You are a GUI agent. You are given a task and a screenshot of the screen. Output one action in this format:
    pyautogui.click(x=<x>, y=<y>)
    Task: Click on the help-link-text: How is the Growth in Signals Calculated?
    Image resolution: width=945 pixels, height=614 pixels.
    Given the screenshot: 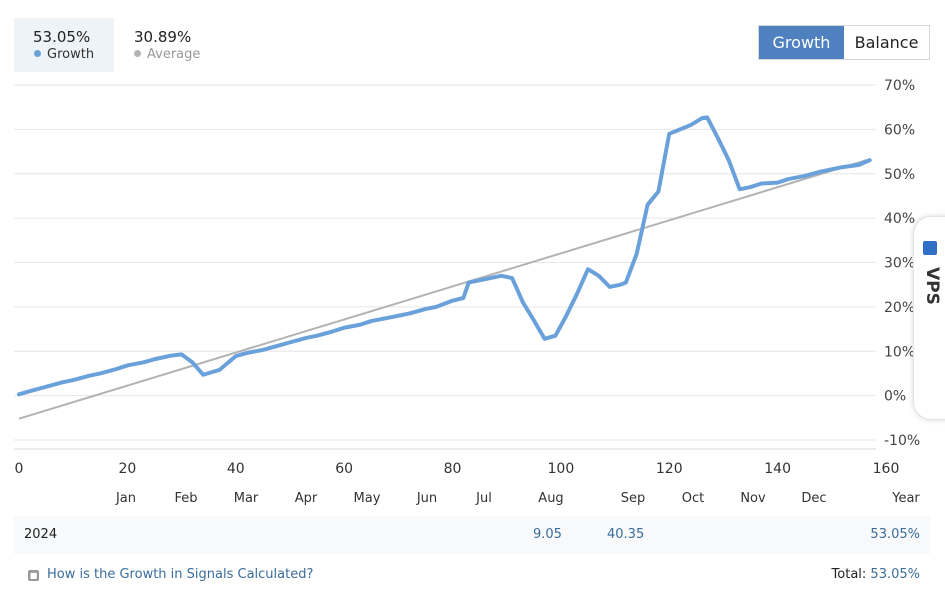 What is the action you would take?
    pyautogui.click(x=180, y=574)
    